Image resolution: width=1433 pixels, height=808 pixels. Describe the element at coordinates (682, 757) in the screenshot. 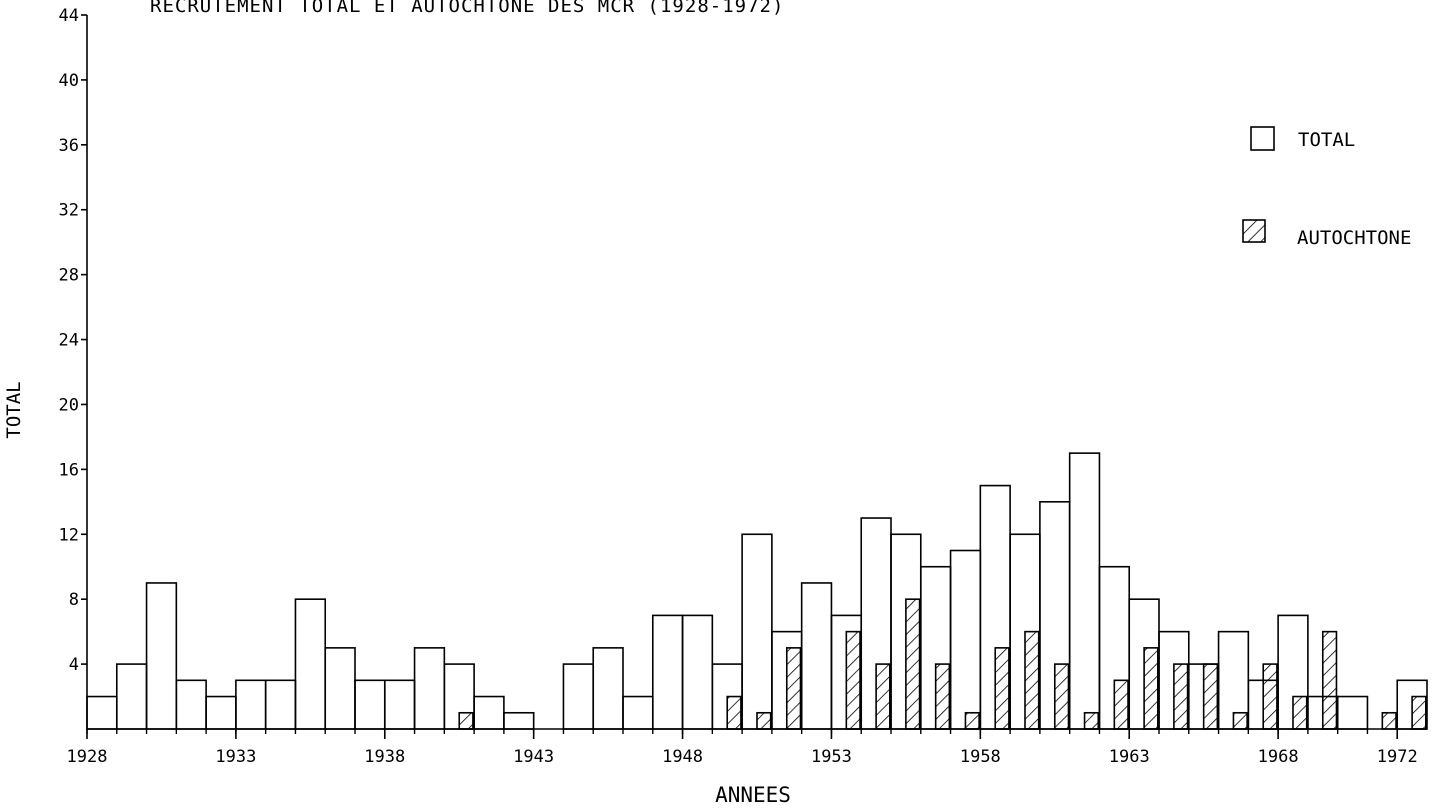

I see `x-tick-label: 1948` at that location.